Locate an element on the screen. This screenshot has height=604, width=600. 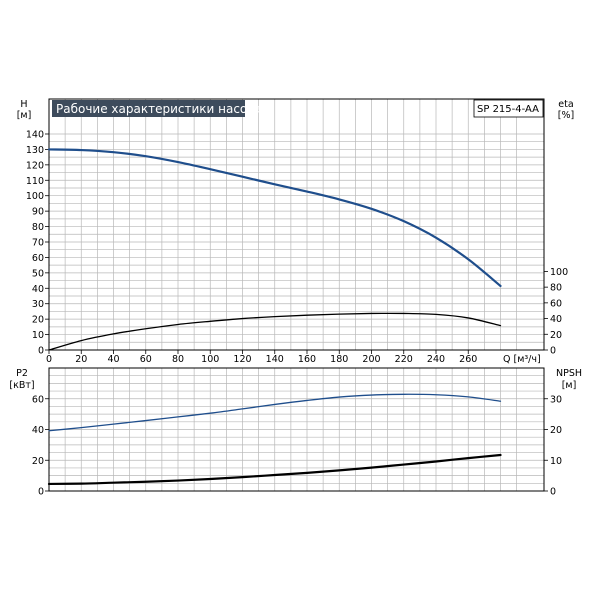
y-right-tick-label: 100 is located at coordinates (559, 272).